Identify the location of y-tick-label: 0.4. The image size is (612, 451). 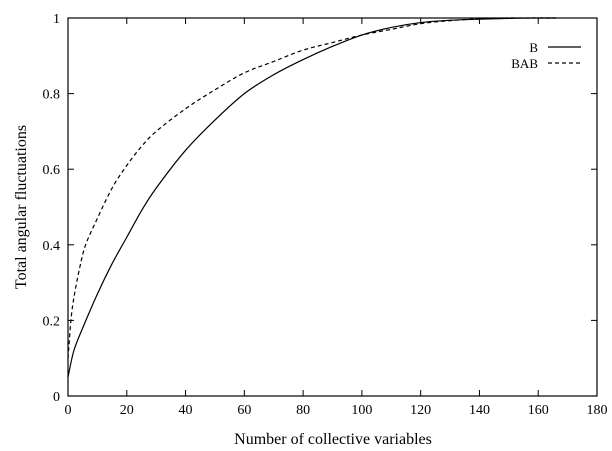
(52, 246).